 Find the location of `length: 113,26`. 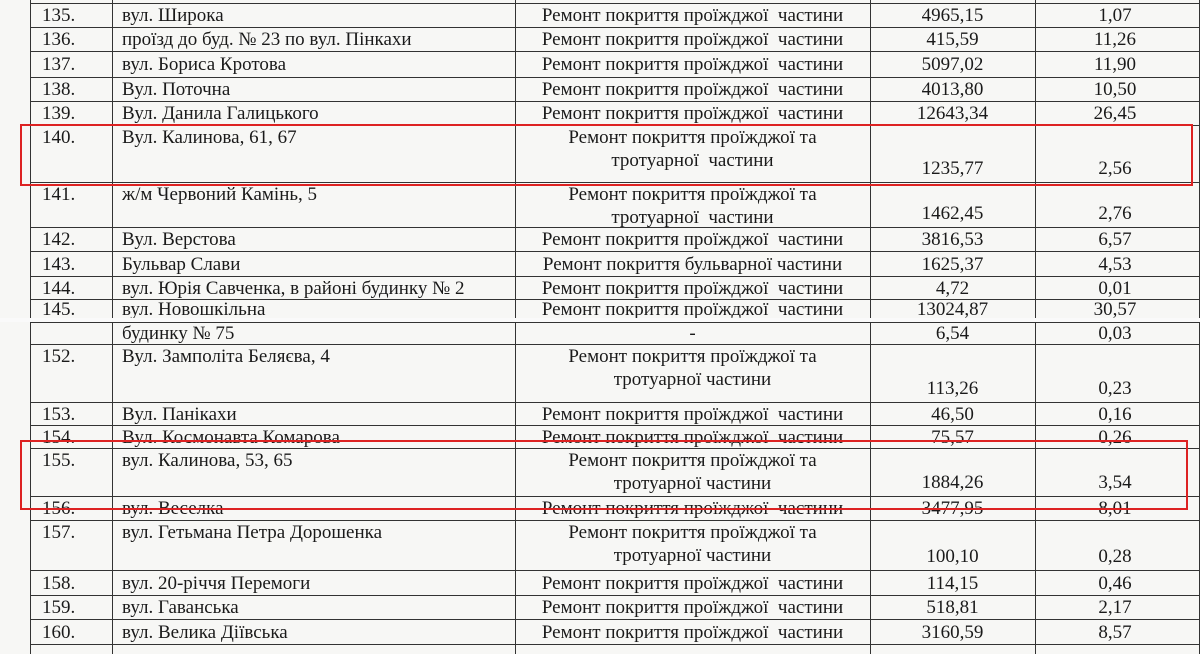

length: 113,26 is located at coordinates (952, 388).